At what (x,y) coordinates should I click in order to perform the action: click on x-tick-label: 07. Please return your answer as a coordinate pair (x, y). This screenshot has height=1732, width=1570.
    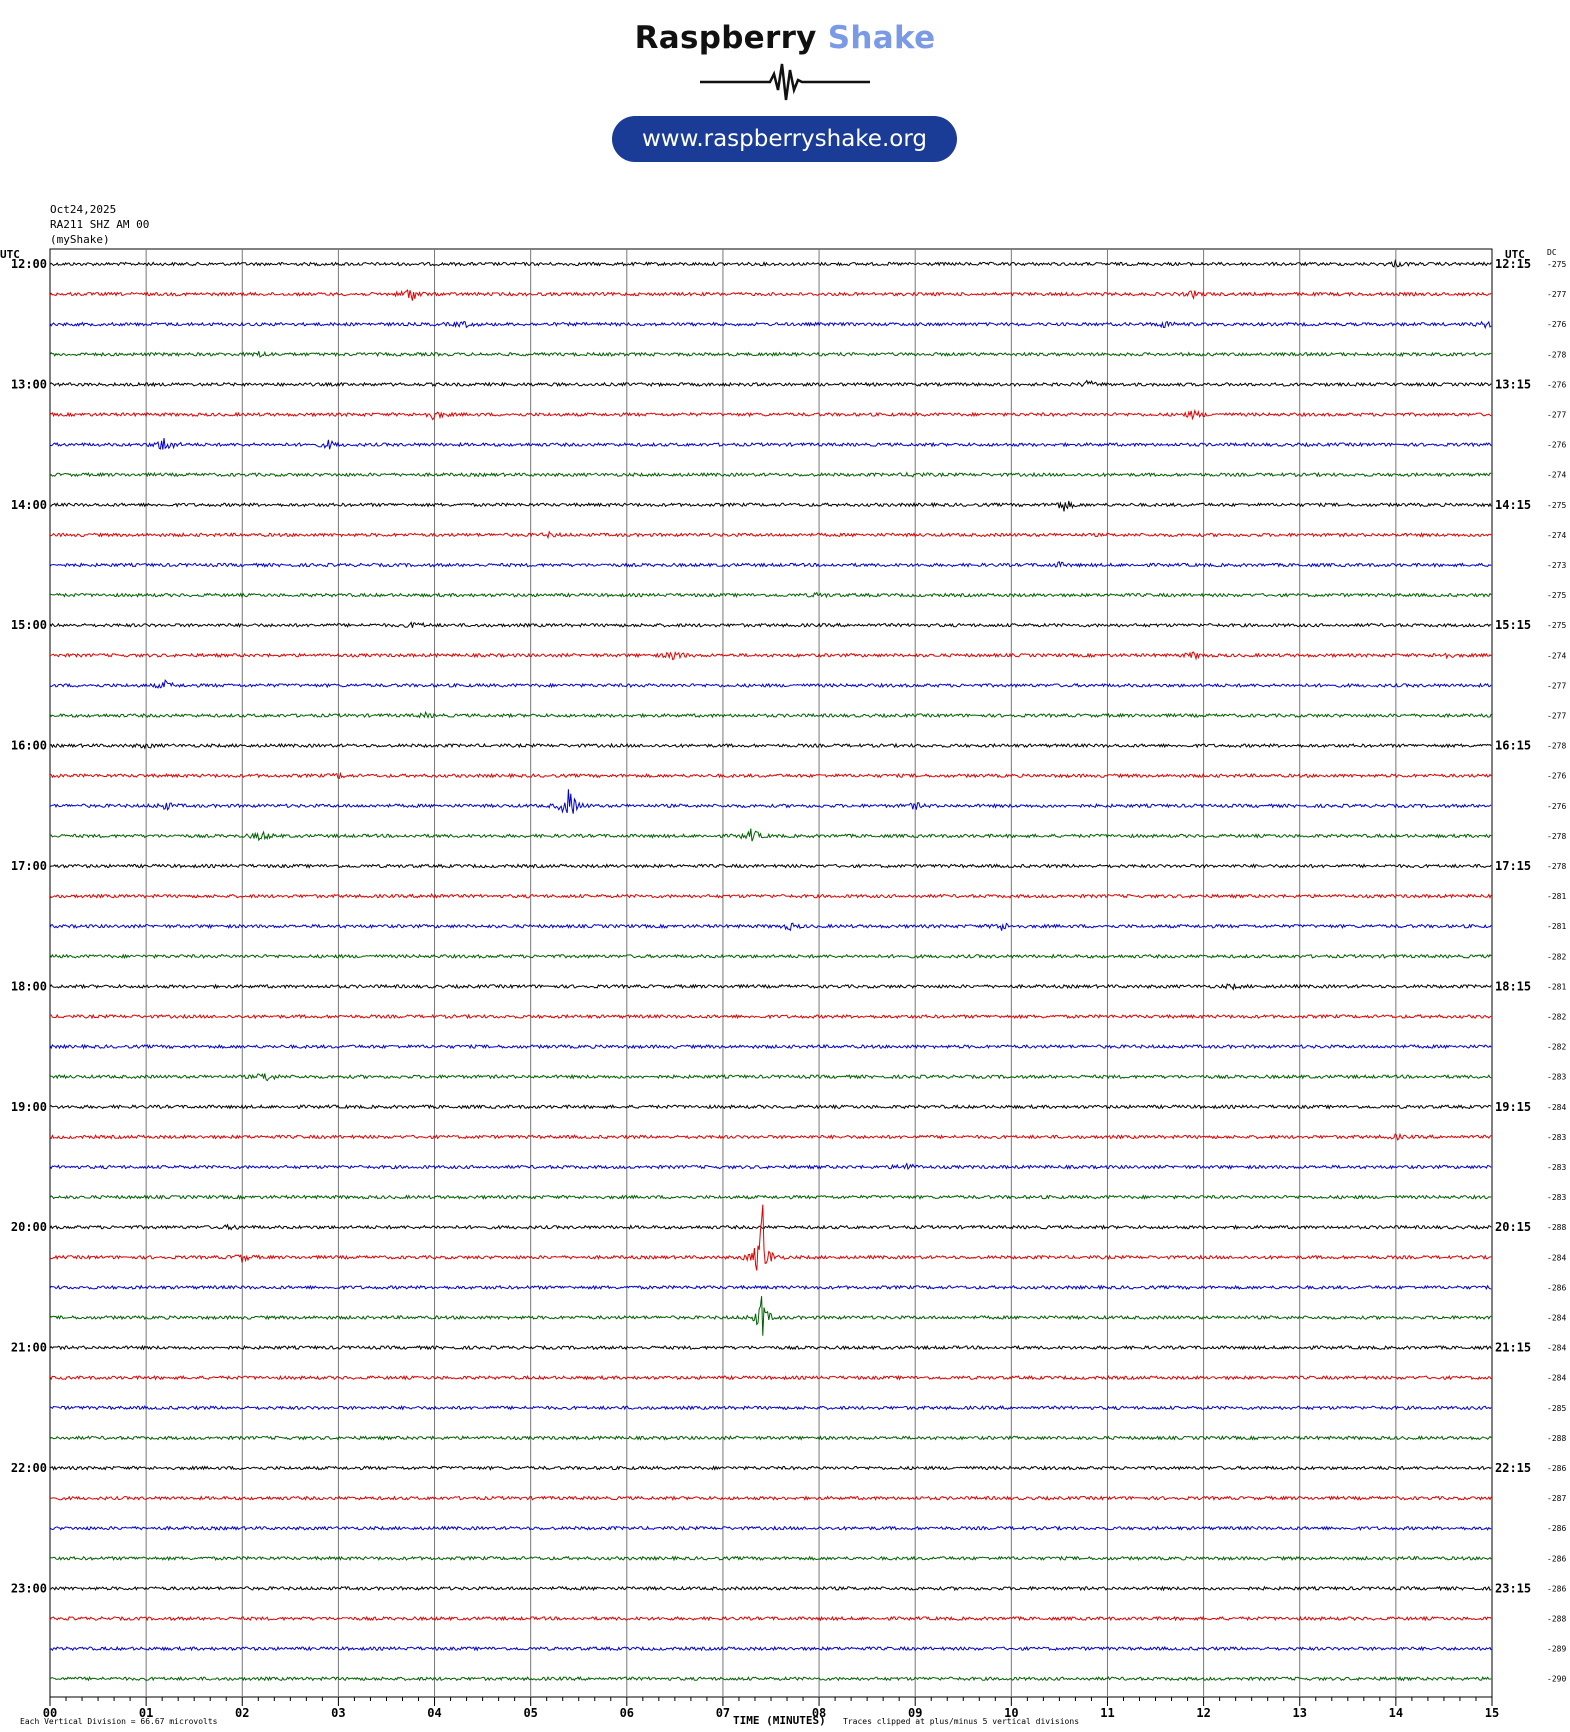
    Looking at the image, I should click on (723, 1713).